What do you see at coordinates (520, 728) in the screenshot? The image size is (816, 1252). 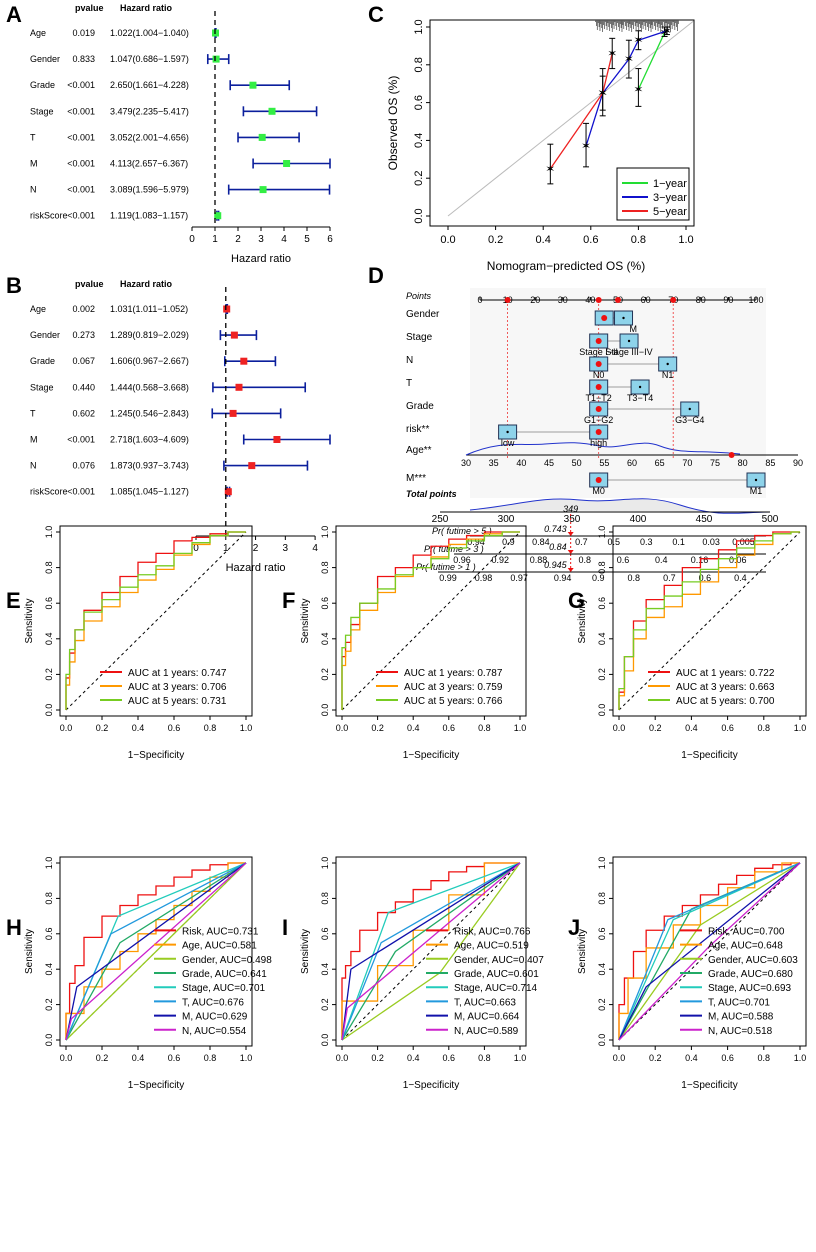 I see `x-tick-label: 1.0` at bounding box center [520, 728].